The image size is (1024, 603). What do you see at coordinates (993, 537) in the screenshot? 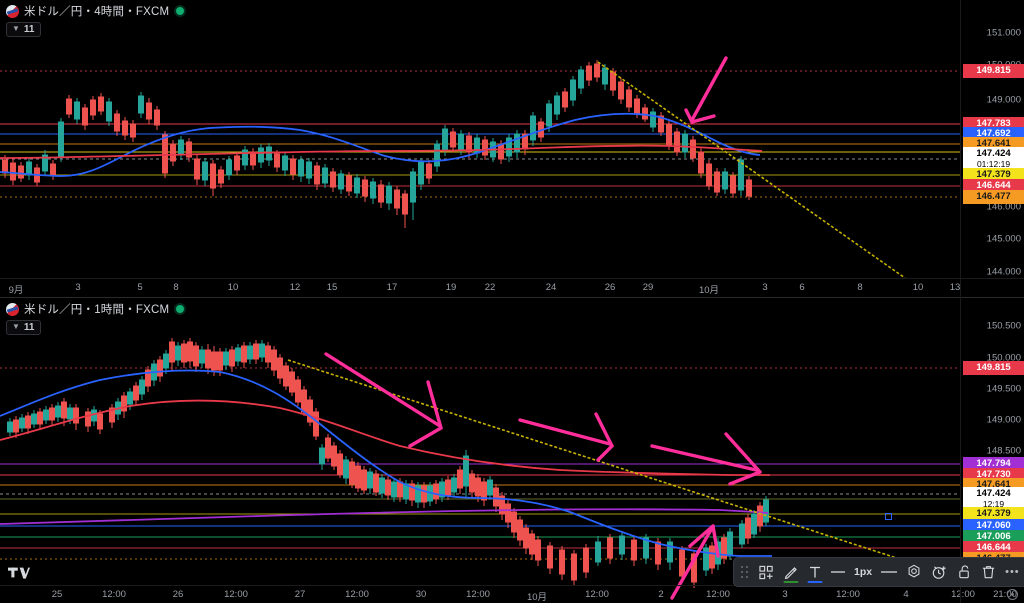
I see `price-badge-147-006: 147.006` at bounding box center [993, 537].